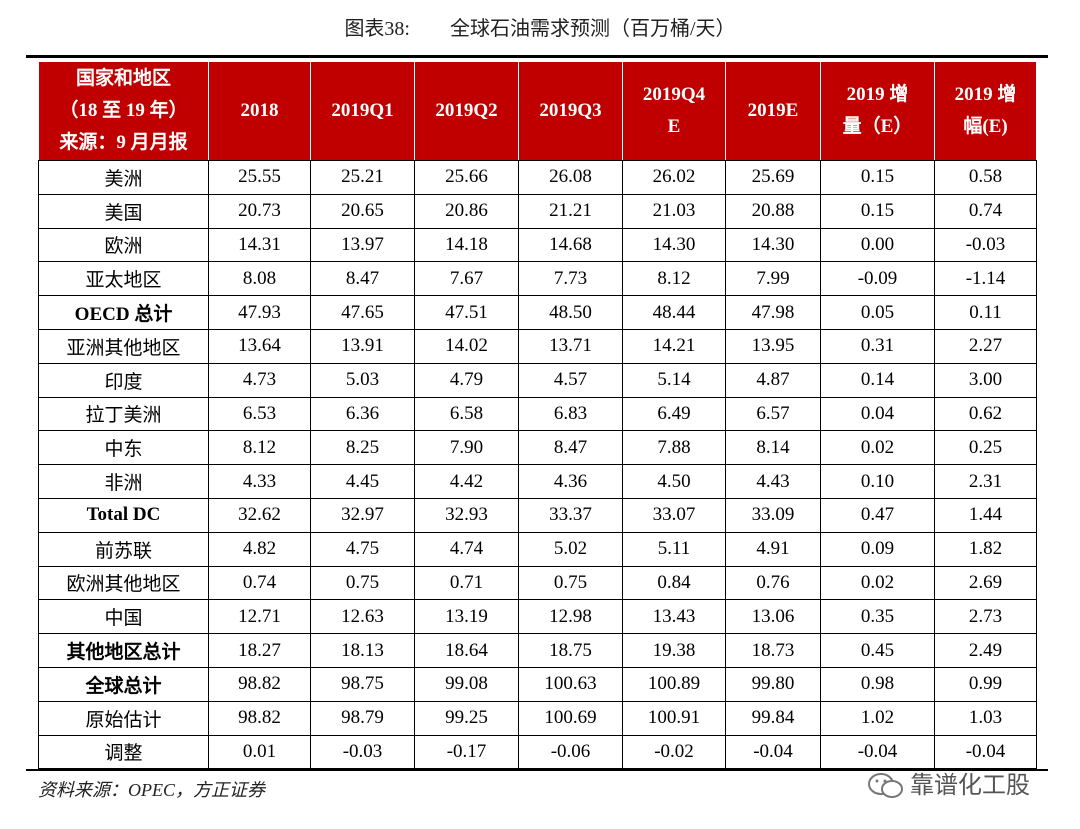 The height and width of the screenshot is (829, 1080). I want to click on cell: 8.47, so click(362, 279).